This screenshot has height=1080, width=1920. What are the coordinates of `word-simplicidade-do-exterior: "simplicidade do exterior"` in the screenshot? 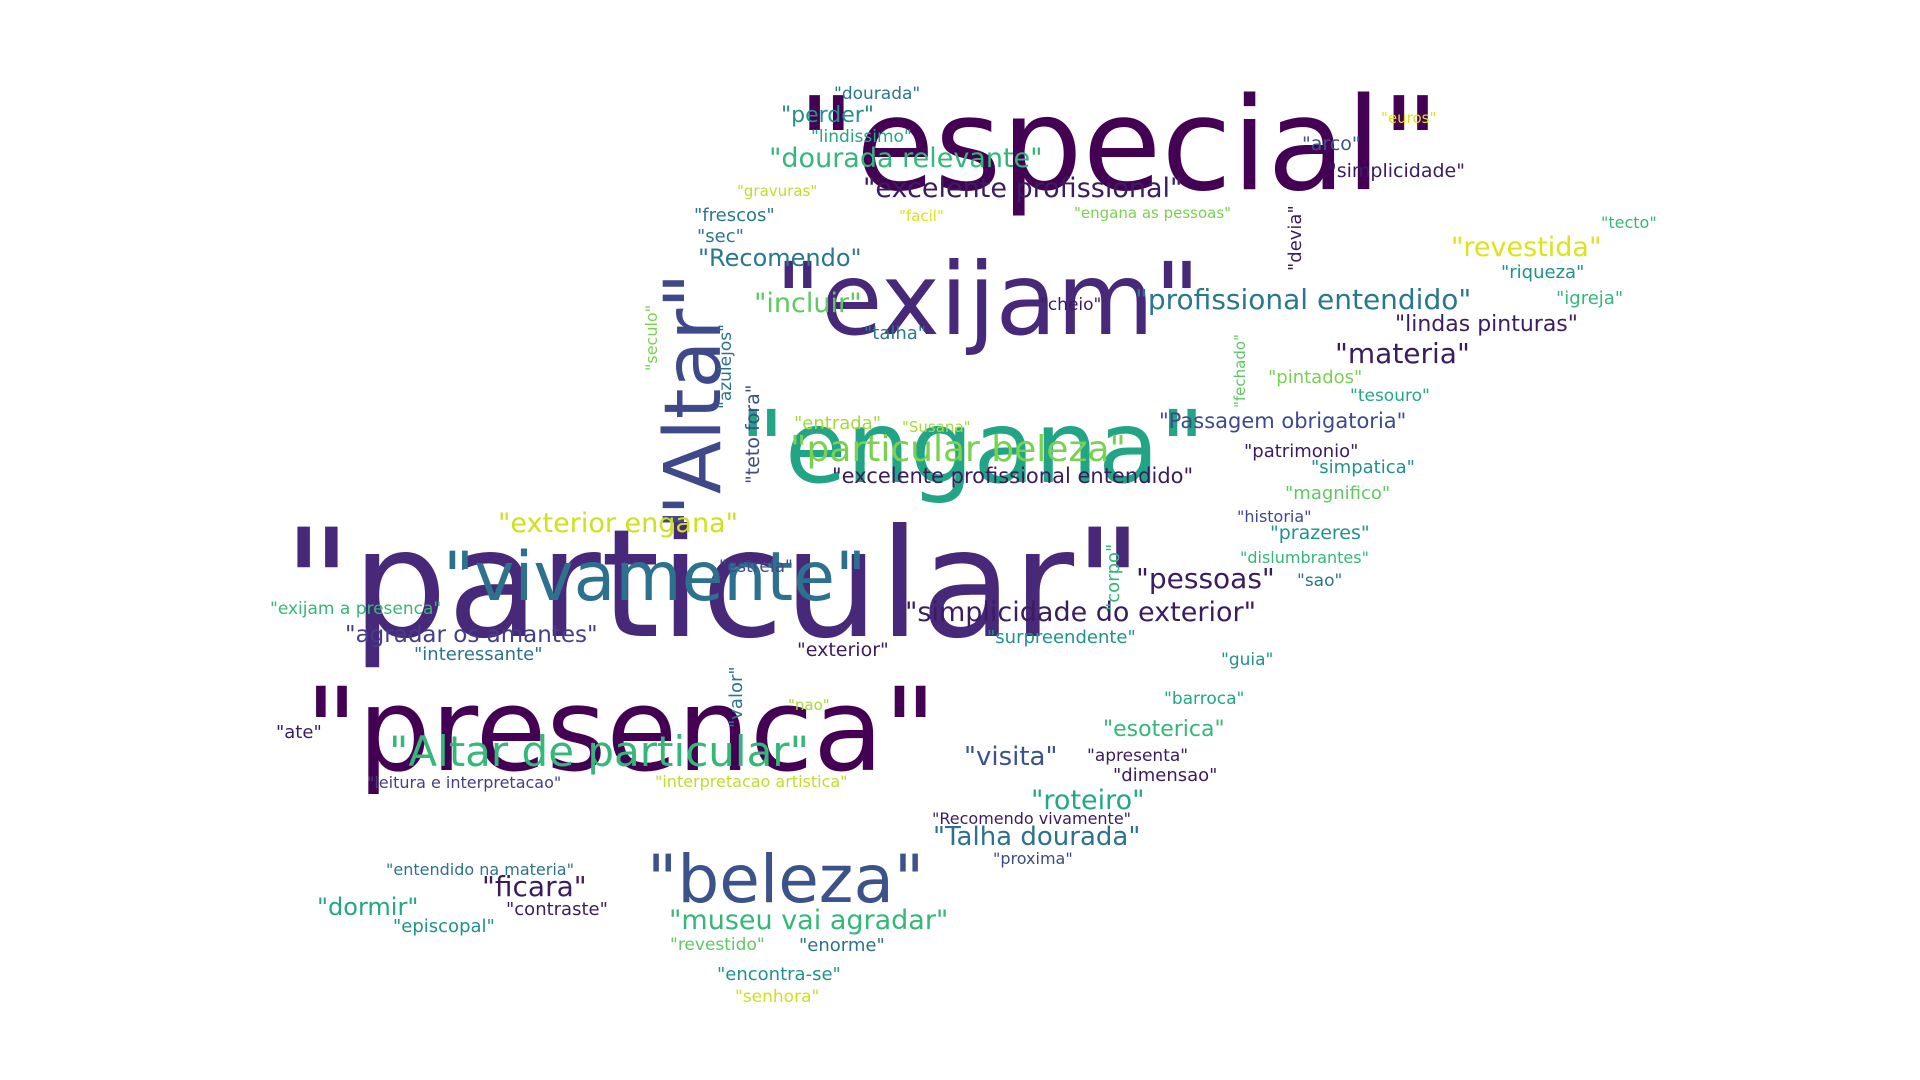 It's located at (1080, 613).